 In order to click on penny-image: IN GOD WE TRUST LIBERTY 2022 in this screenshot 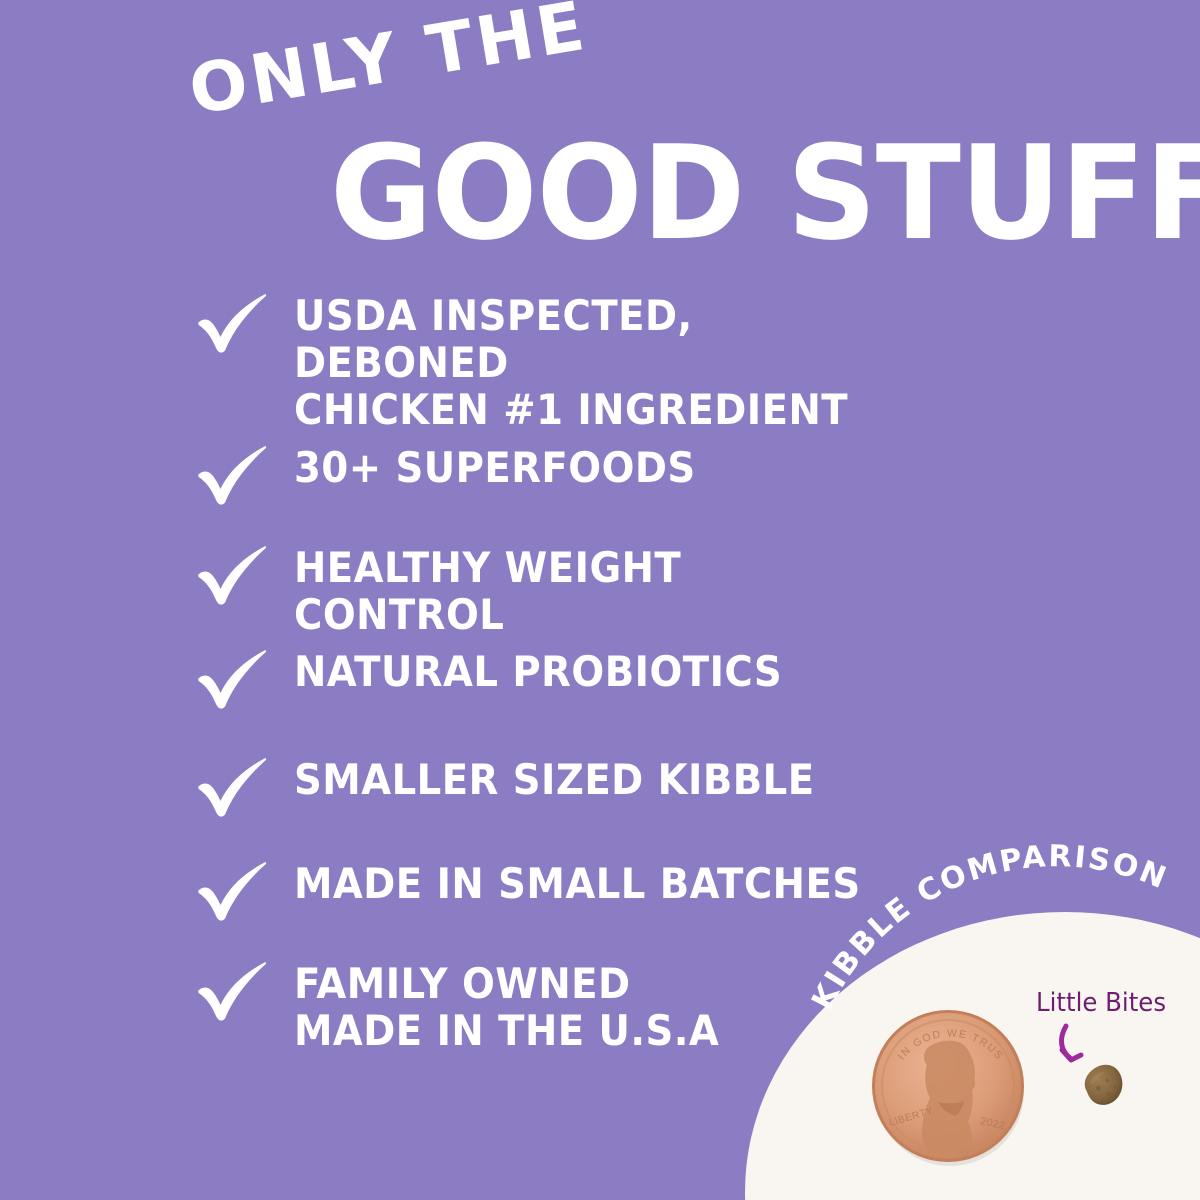, I will do `click(948, 1086)`.